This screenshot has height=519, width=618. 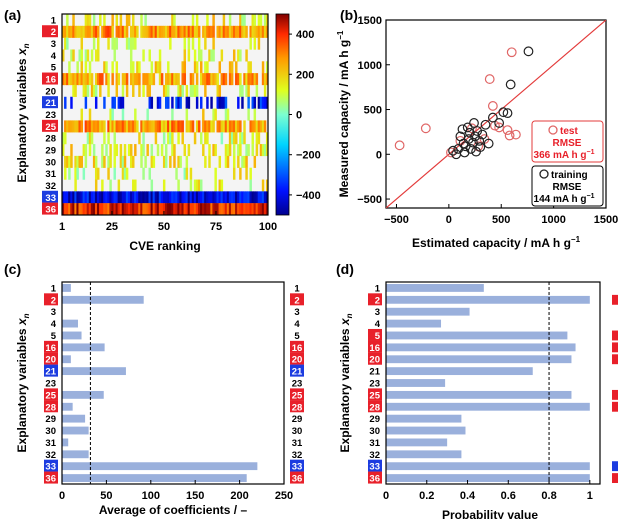 I want to click on bar-chart-c-x-axis-label: Average of coefficients / –, so click(x=173, y=510).